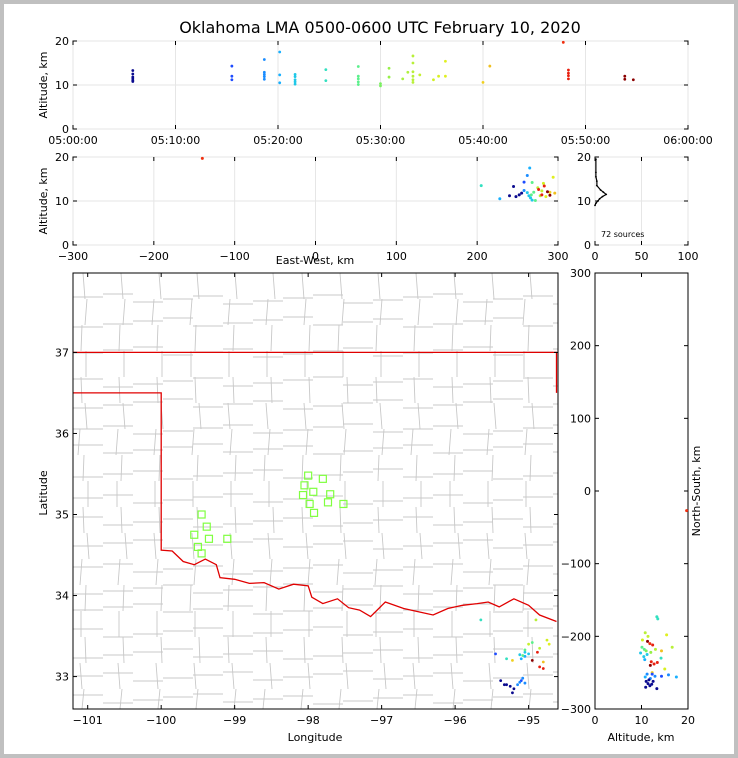 The height and width of the screenshot is (758, 738). I want to click on p4-ytick-label-0: 33, so click(62, 677).